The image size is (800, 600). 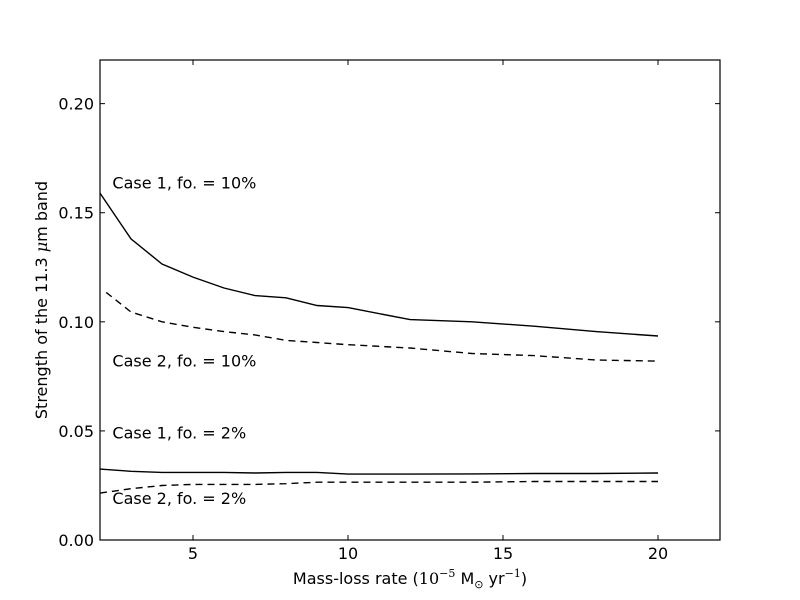 I want to click on x-tick-label: 10, so click(x=348, y=553).